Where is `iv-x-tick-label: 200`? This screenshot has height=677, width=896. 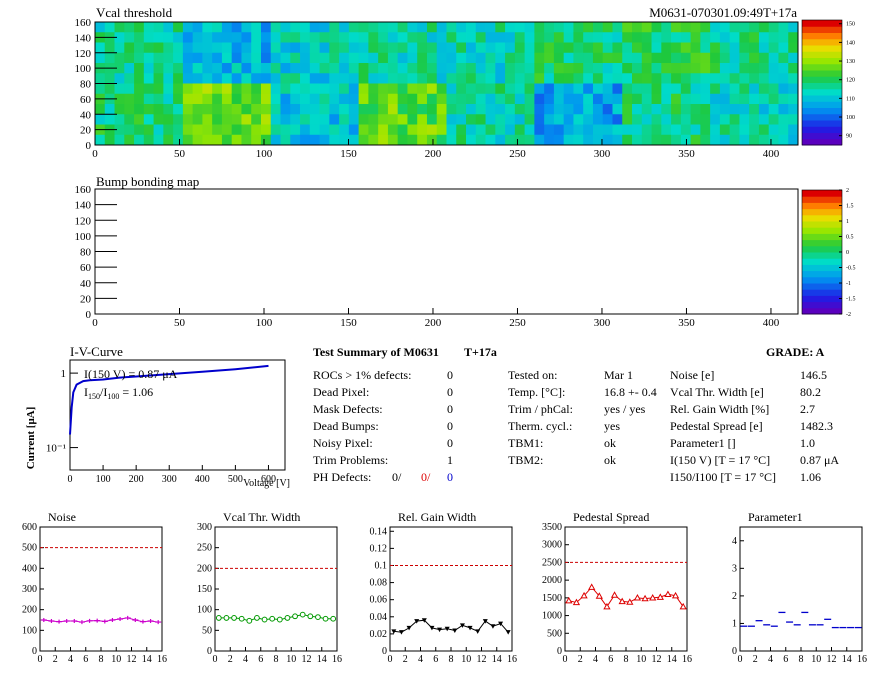
iv-x-tick-label: 200 is located at coordinates (136, 479).